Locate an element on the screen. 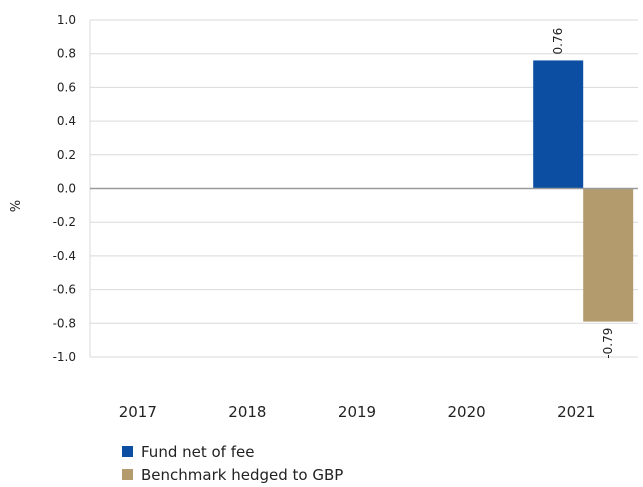 Image resolution: width=643 pixels, height=487 pixels. y-tick-label: 0.6 is located at coordinates (66, 87).